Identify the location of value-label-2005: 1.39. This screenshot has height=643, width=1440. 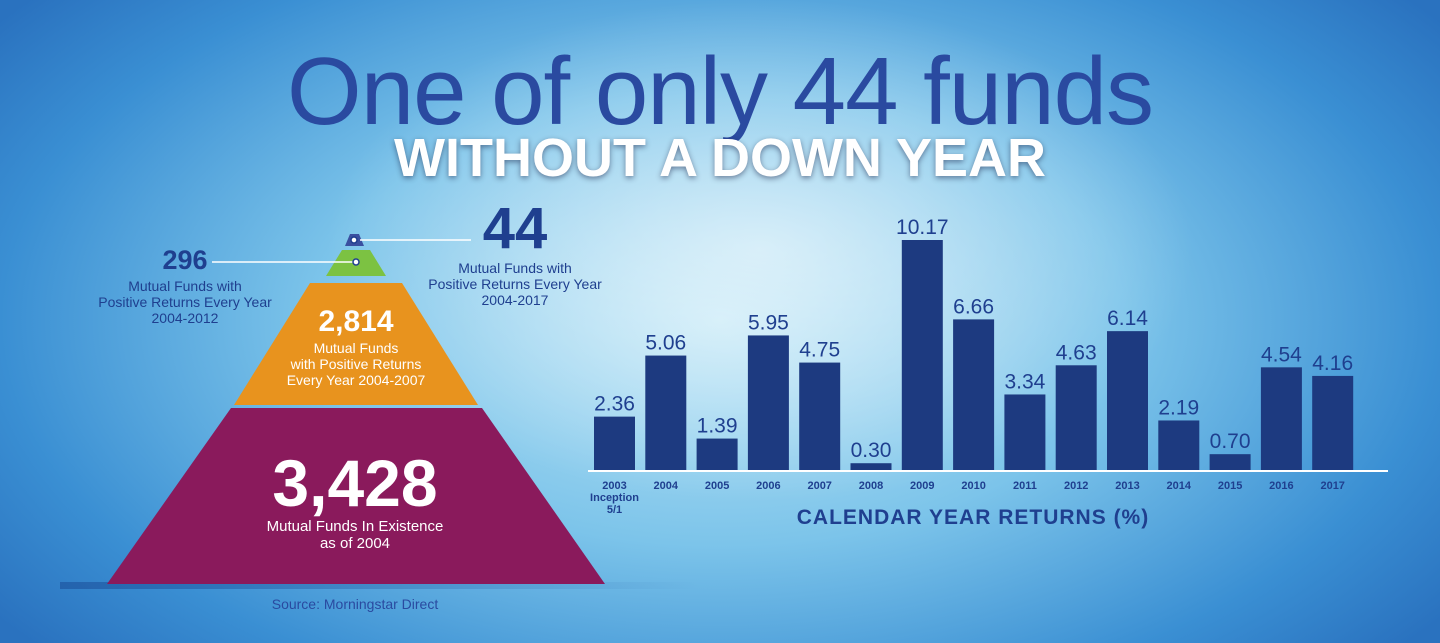
(717, 426).